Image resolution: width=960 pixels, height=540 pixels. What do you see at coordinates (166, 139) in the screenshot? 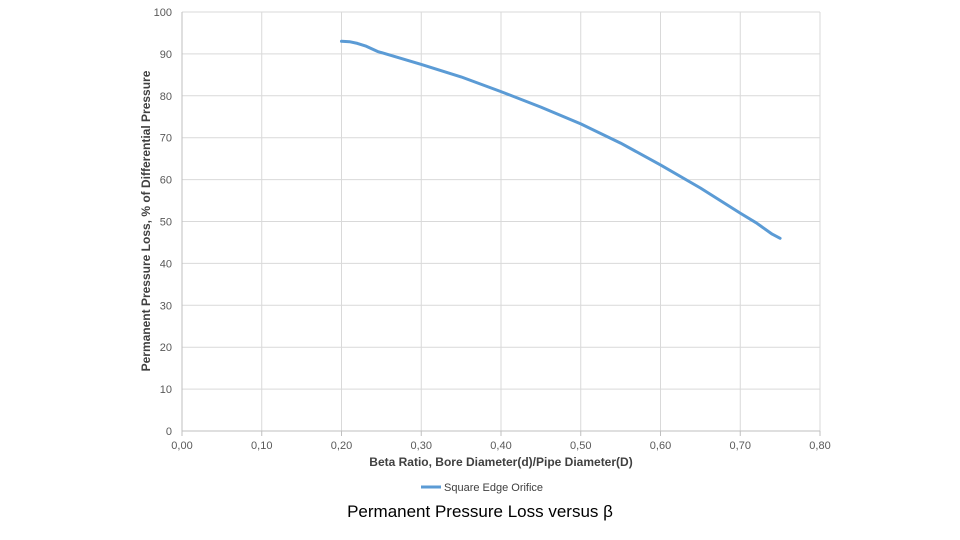
I see `y-tick-label: 70` at bounding box center [166, 139].